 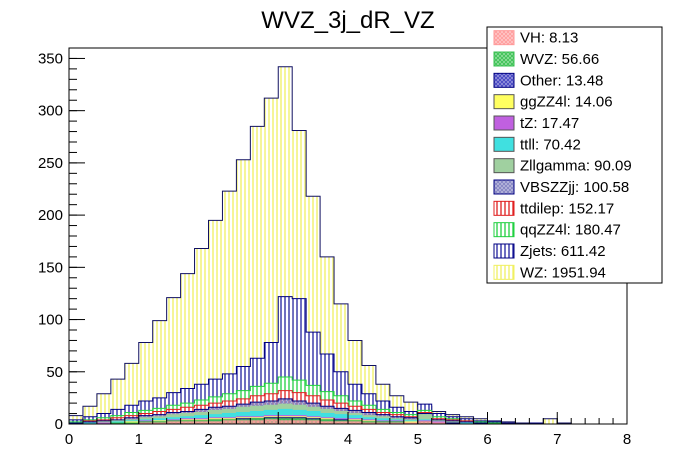 What do you see at coordinates (563, 272) in the screenshot?
I see `legend-label: WZ: 1951.94` at bounding box center [563, 272].